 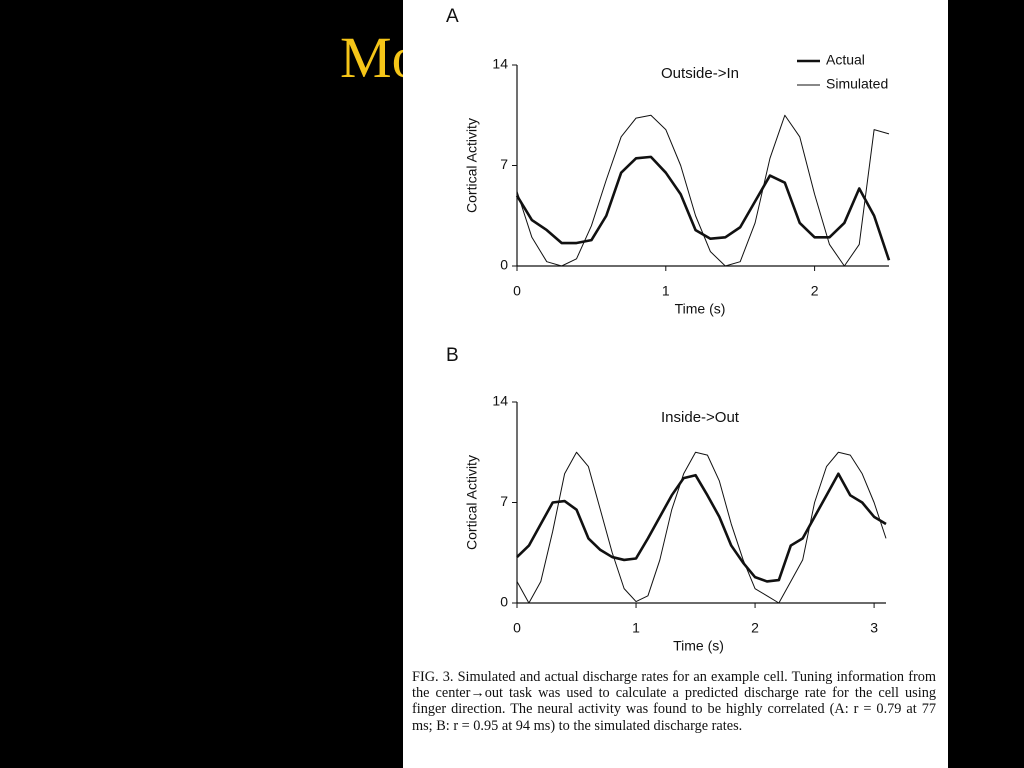 What do you see at coordinates (845, 60) in the screenshot?
I see `legend-label: Actual` at bounding box center [845, 60].